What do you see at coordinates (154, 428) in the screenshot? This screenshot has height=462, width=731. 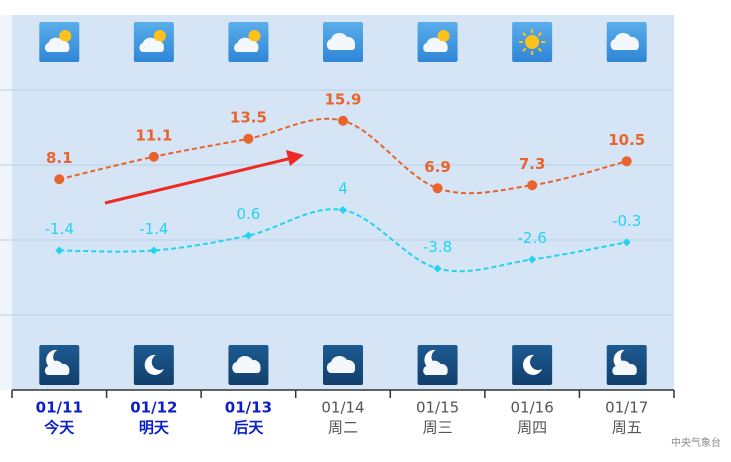 I see `day-label: 明天` at bounding box center [154, 428].